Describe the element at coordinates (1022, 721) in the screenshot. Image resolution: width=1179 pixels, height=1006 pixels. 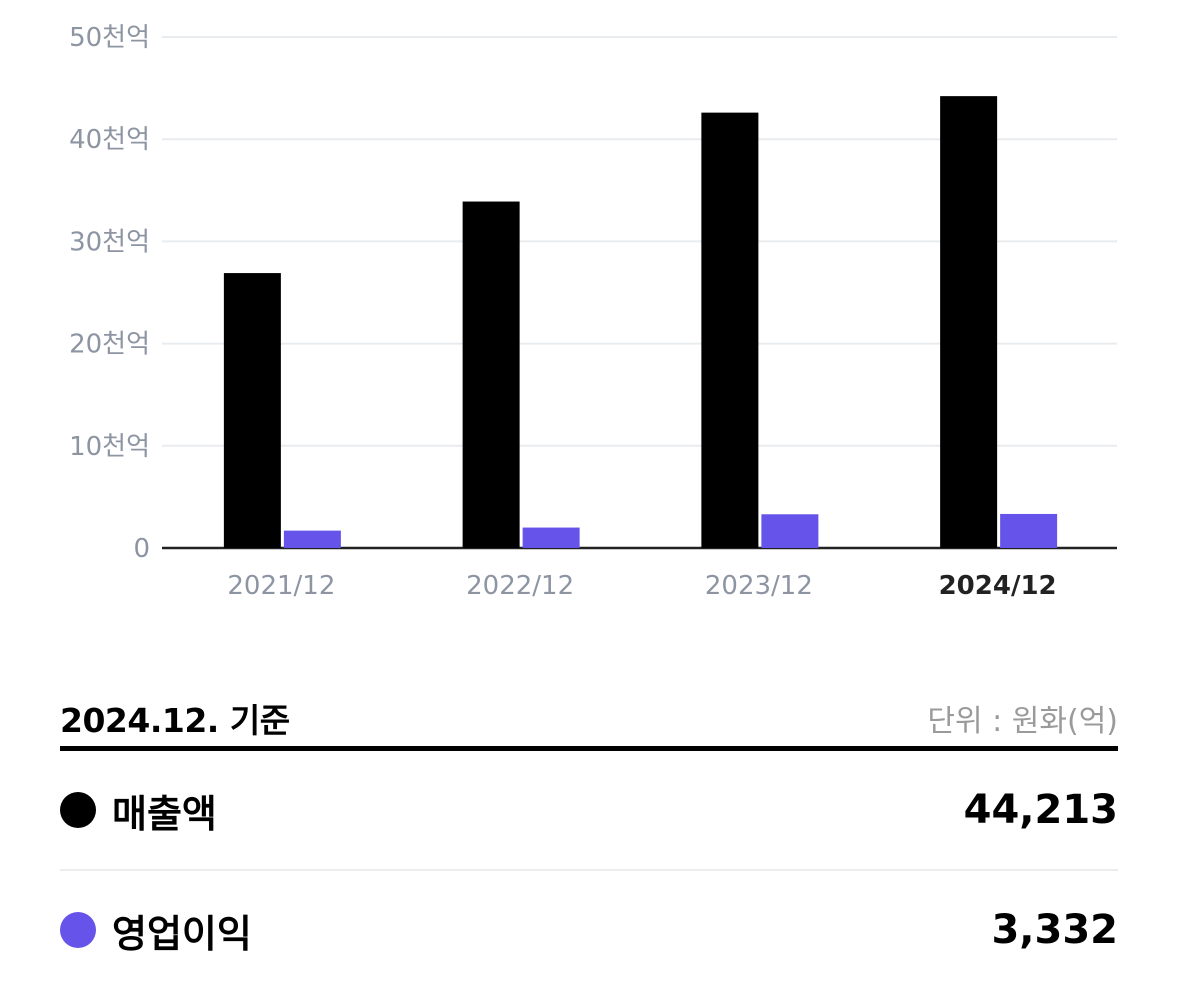
I see `unit-label: 단위 : 원화(억)` at that location.